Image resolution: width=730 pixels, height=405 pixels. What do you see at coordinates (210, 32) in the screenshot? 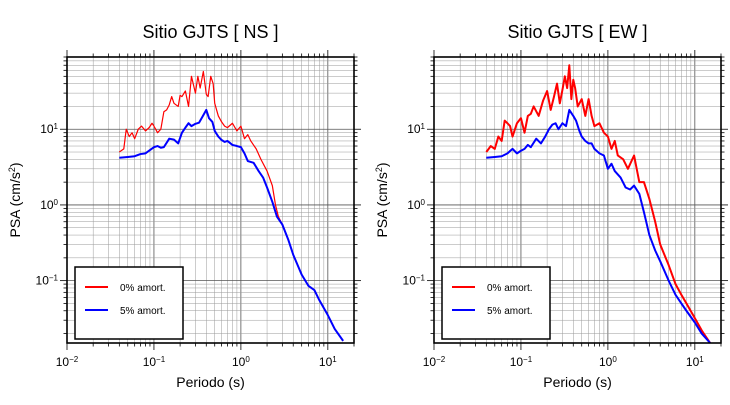
I see `chart-title: Sitio GJTS [ NS ]` at bounding box center [210, 32].